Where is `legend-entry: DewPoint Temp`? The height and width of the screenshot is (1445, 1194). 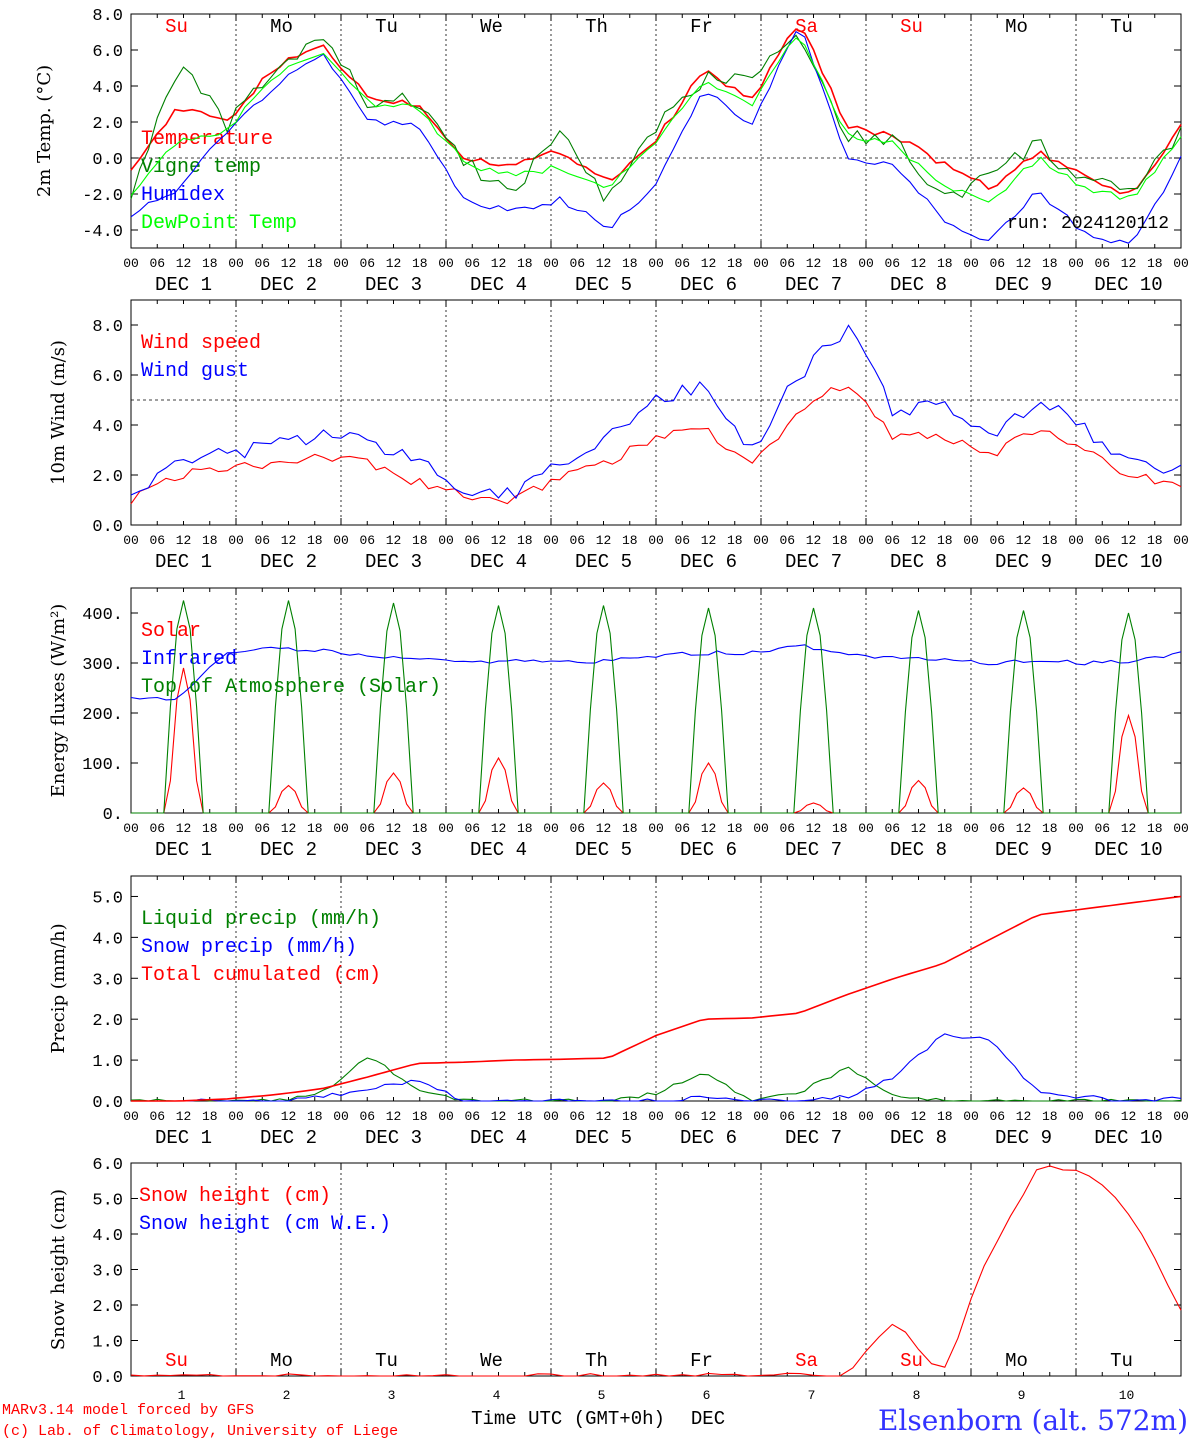 legend-entry: DewPoint Temp is located at coordinates (219, 223).